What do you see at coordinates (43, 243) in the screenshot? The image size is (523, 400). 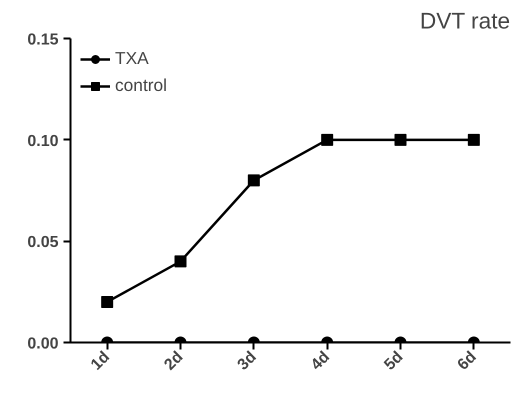 I see `y-tick-label: 0.05` at bounding box center [43, 243].